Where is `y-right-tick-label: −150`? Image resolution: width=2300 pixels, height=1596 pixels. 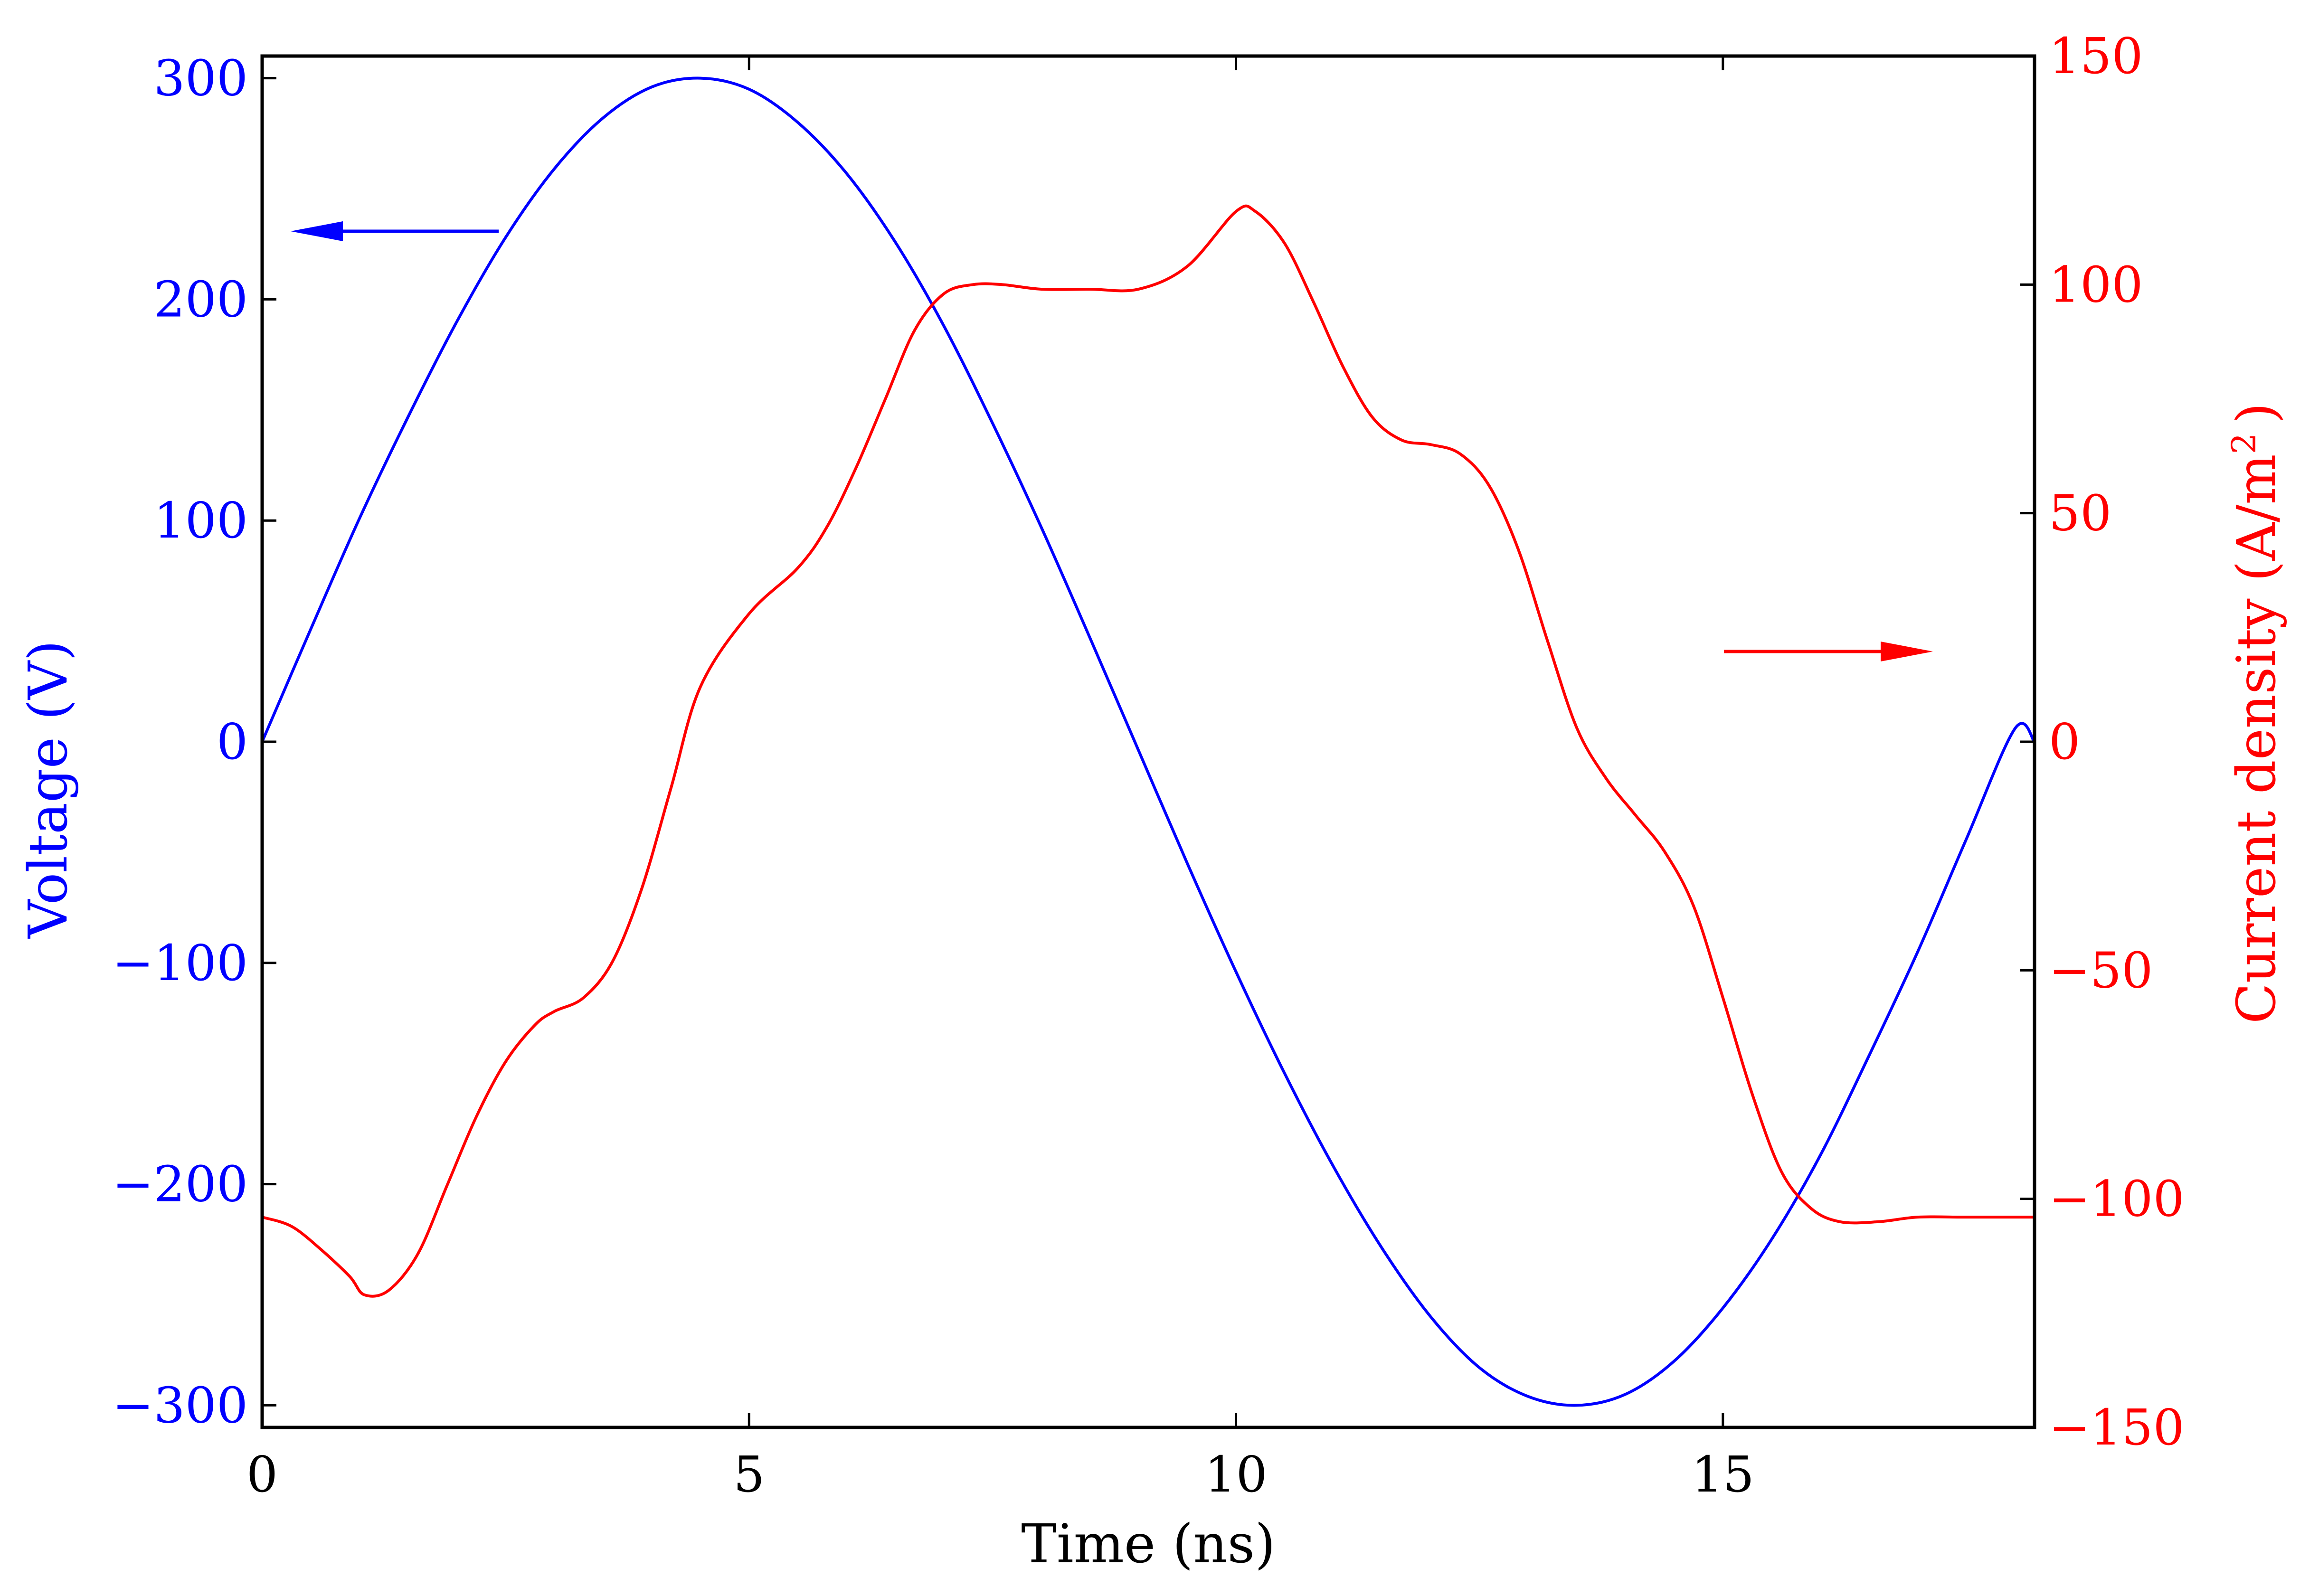 y-right-tick-label: −150 is located at coordinates (2117, 1427).